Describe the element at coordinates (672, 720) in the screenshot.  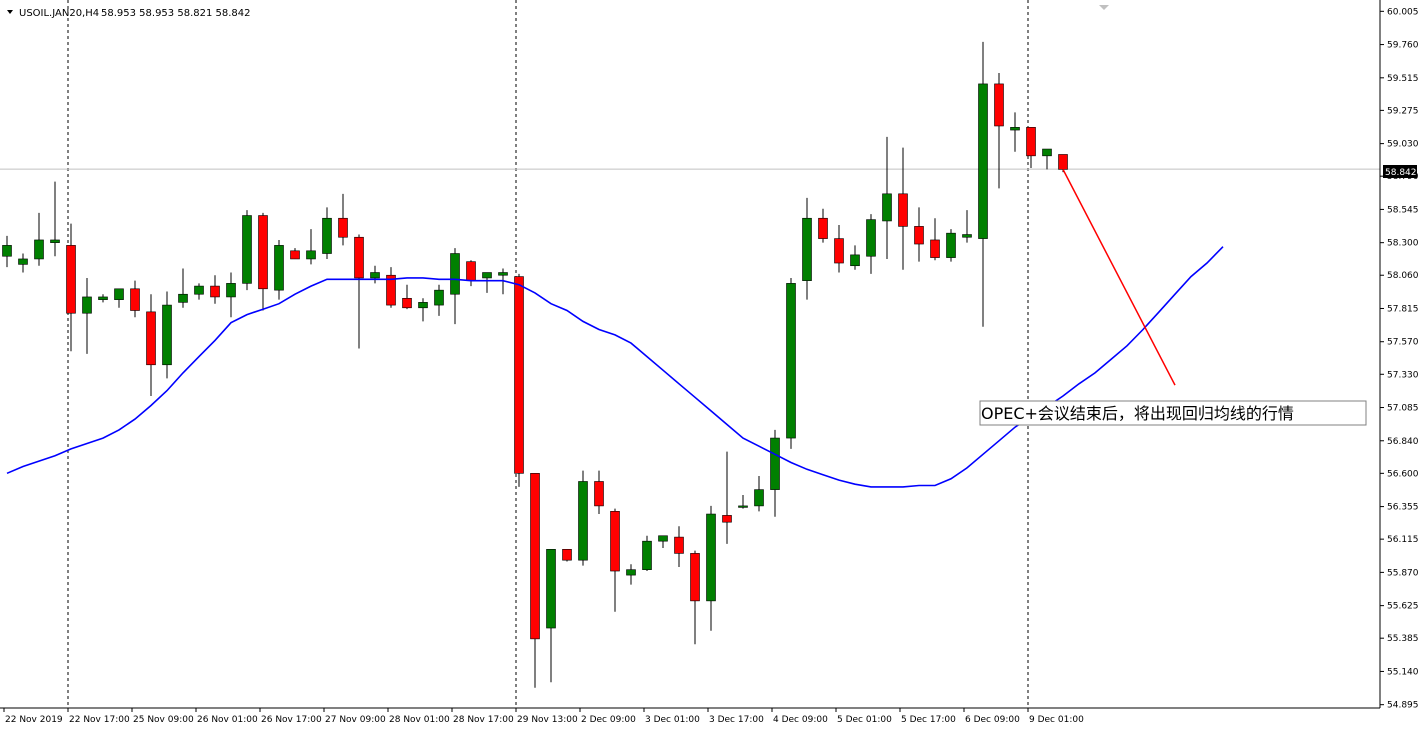
I see `time-tick-label: 3 Dec 01:00` at that location.